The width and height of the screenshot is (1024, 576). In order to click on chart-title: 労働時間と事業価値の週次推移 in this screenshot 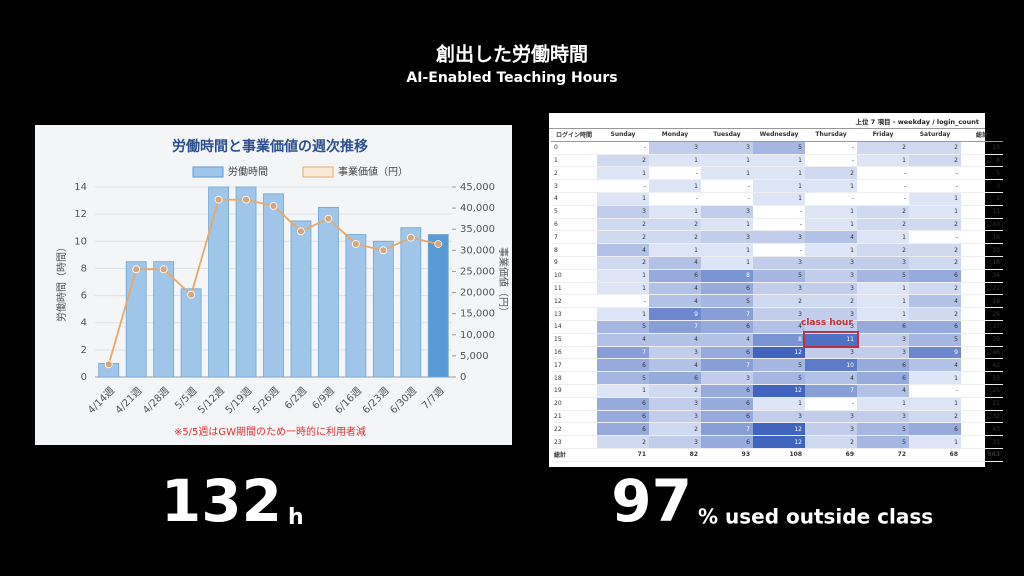, I will do `click(270, 146)`.